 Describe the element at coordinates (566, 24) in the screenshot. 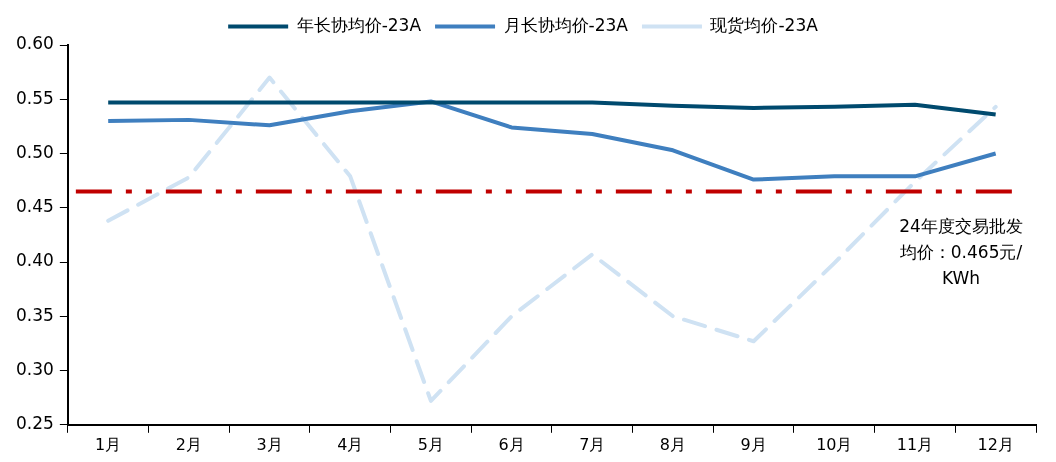

I see `legend-label: 月长协均价-23A` at that location.